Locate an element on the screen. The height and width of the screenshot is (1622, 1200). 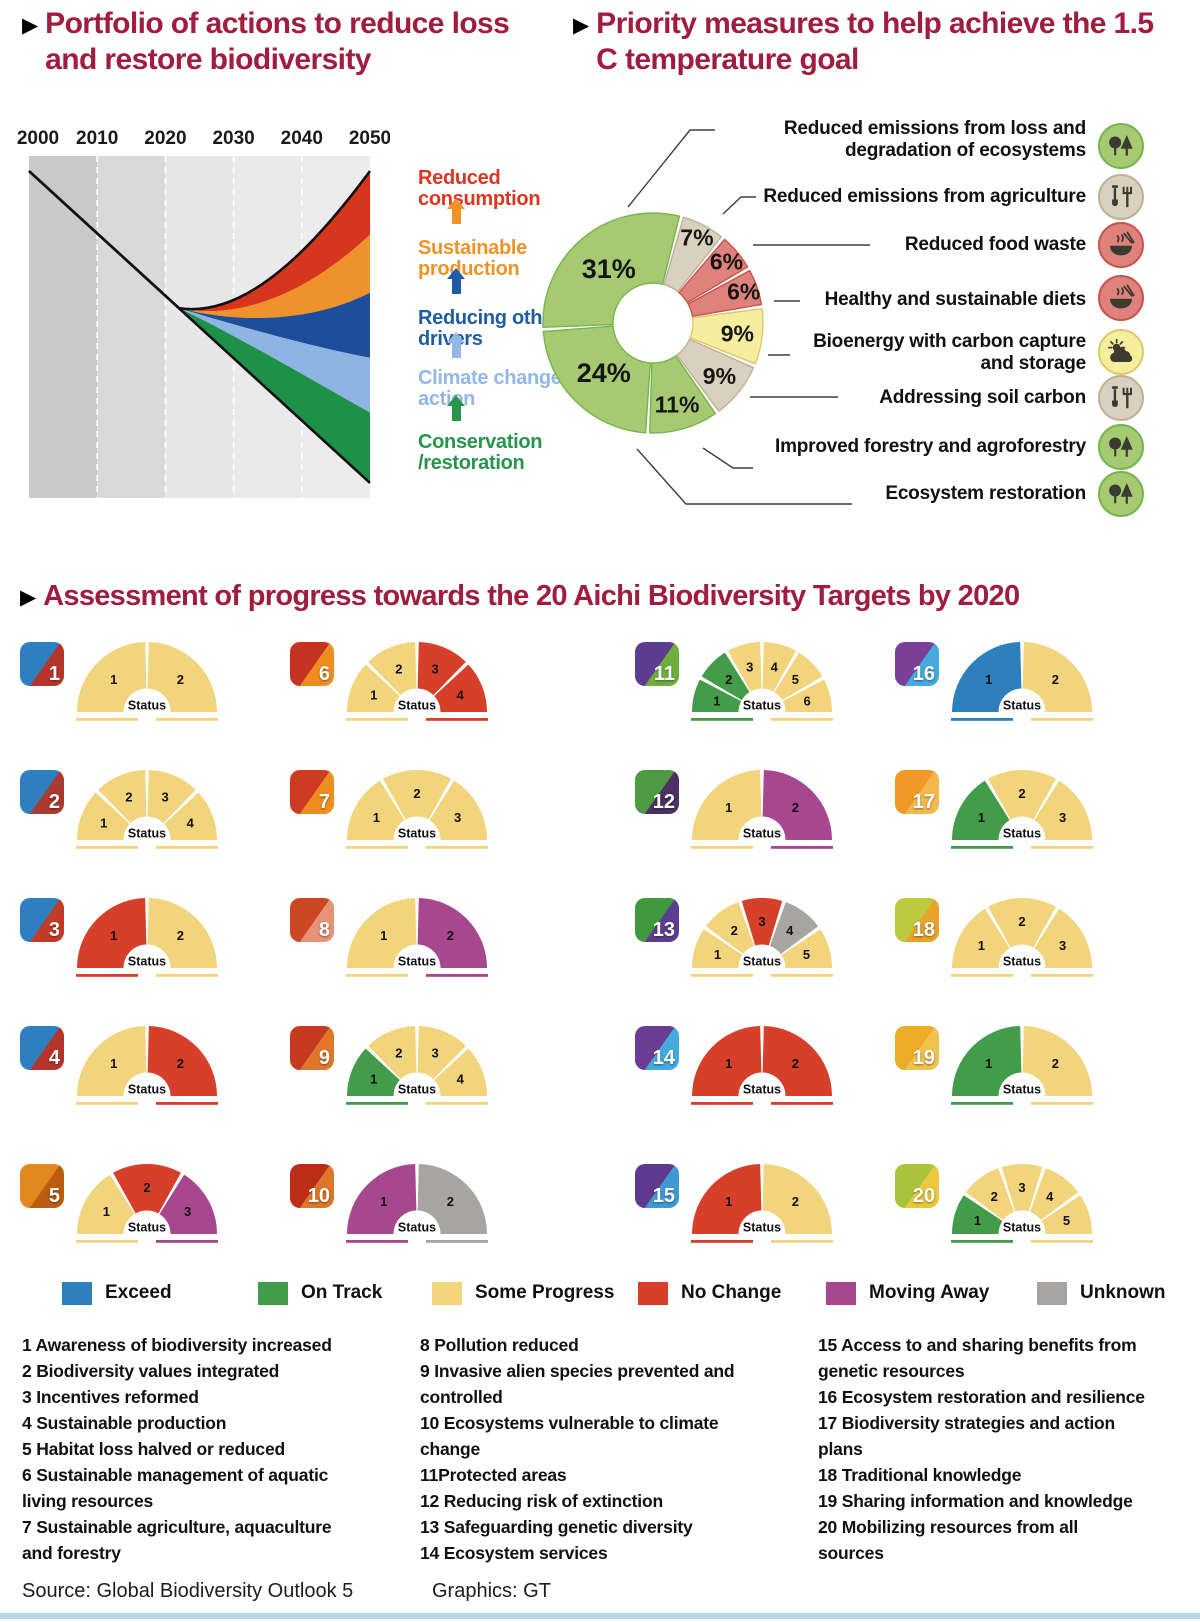
target-13-status-gauge: 12 3 45 Status is located at coordinates (762, 937).